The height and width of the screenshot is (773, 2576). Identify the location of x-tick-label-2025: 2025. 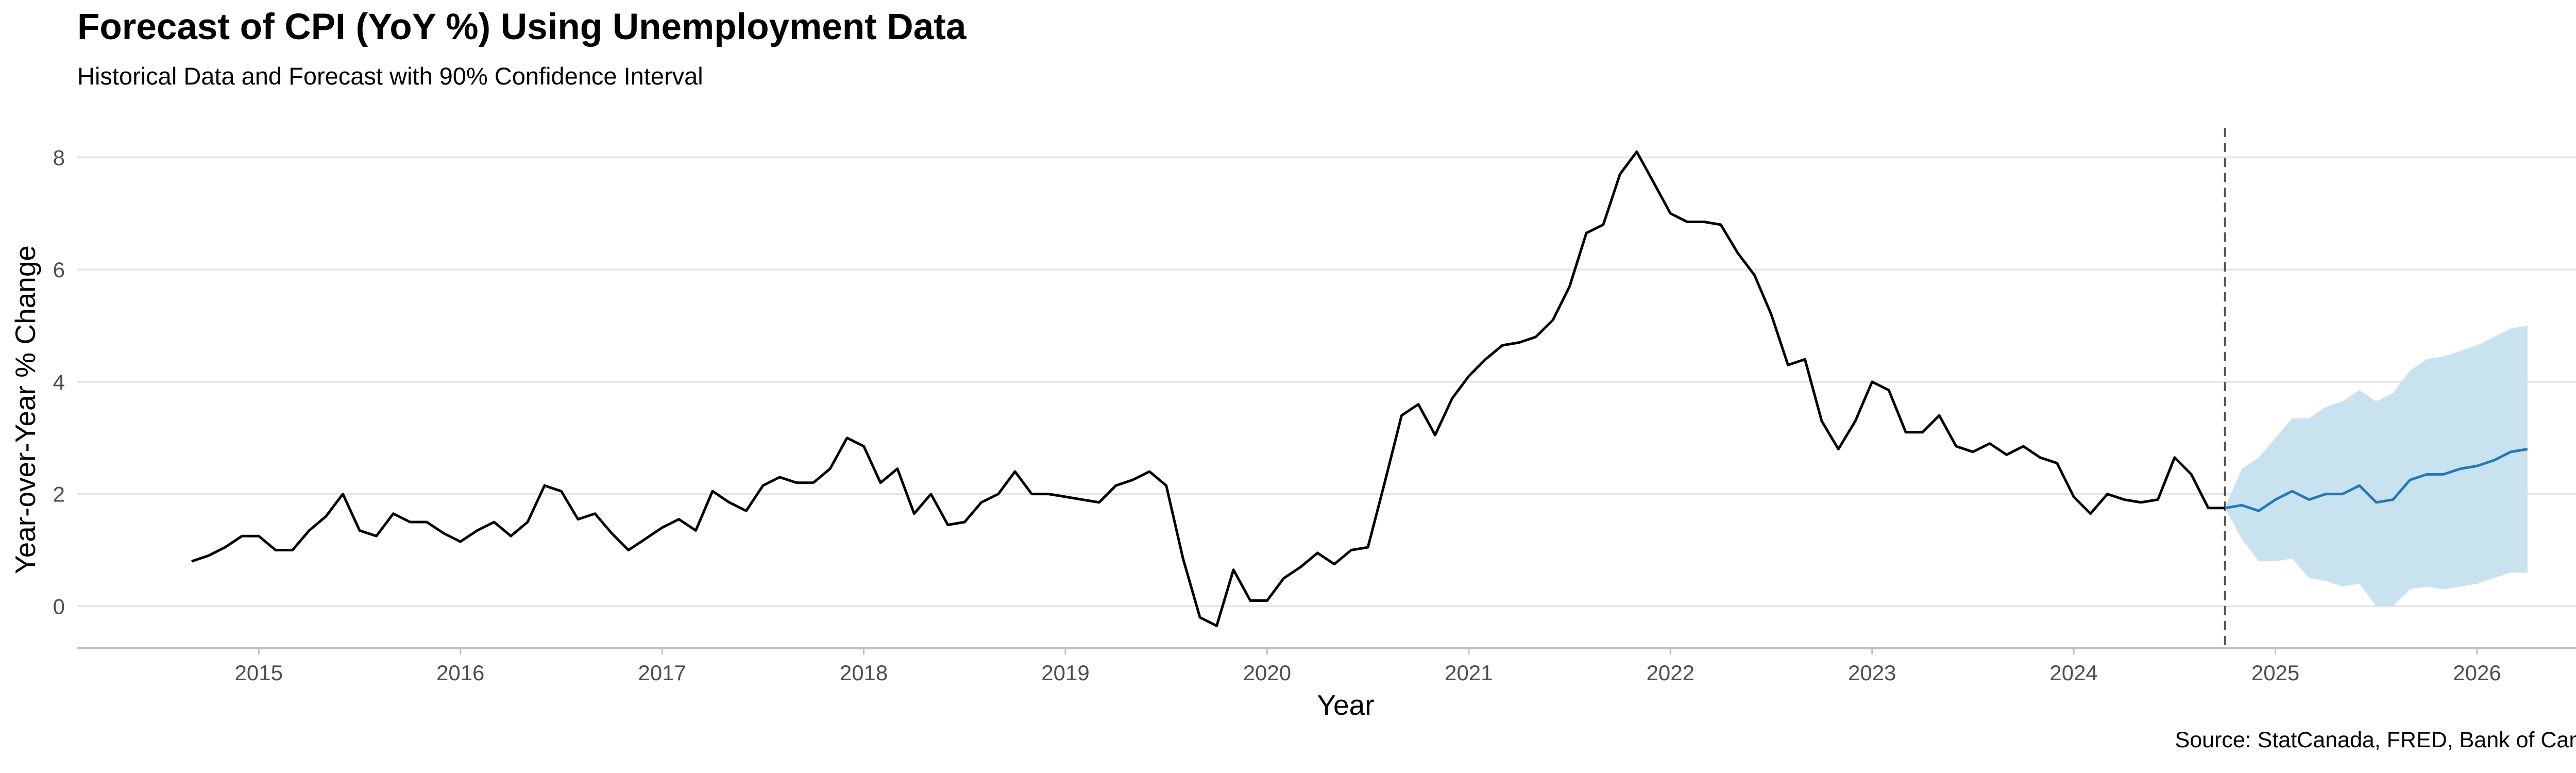
(2275, 673).